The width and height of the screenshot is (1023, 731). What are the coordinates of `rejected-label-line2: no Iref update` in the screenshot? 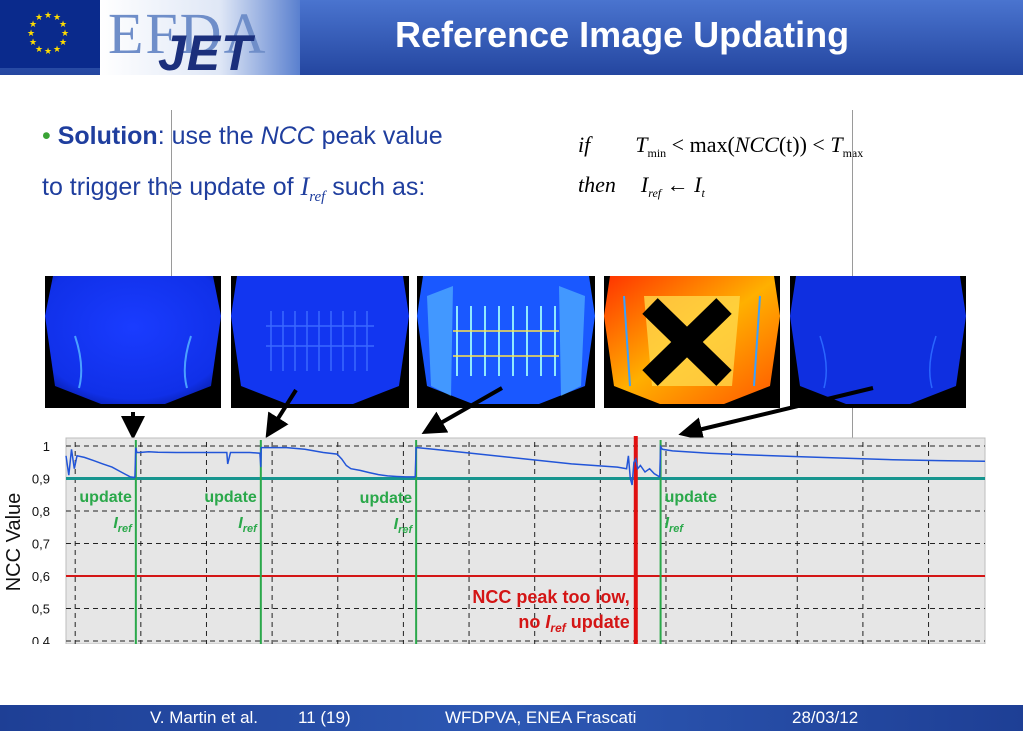 It's located at (573, 623).